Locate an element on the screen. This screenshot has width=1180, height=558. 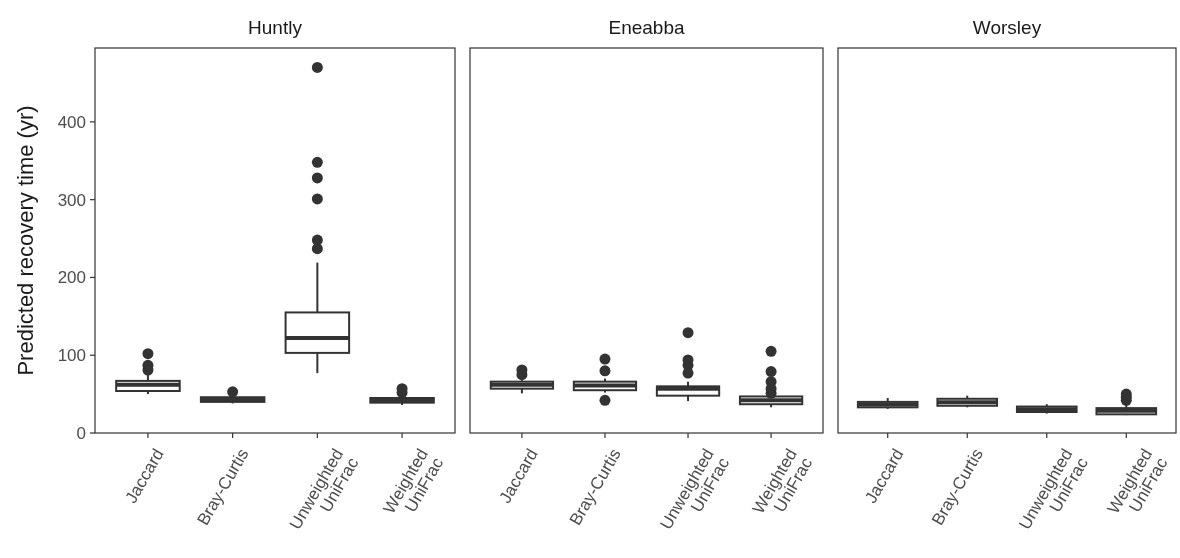
y-tick-label: 100 is located at coordinates (71, 356).